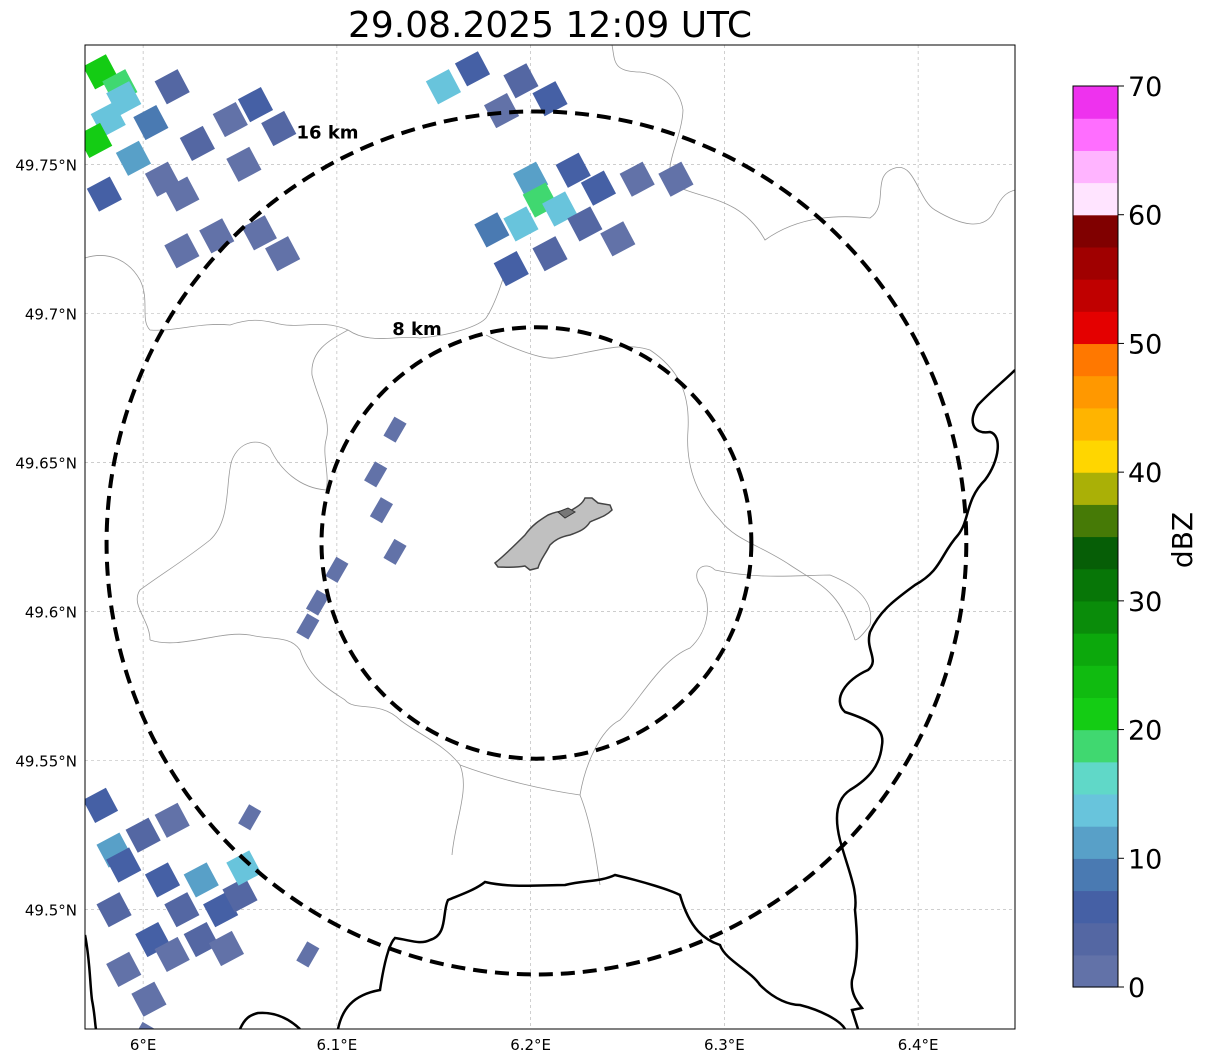  I want to click on y-tick-label: 49.6°N, so click(51, 613).